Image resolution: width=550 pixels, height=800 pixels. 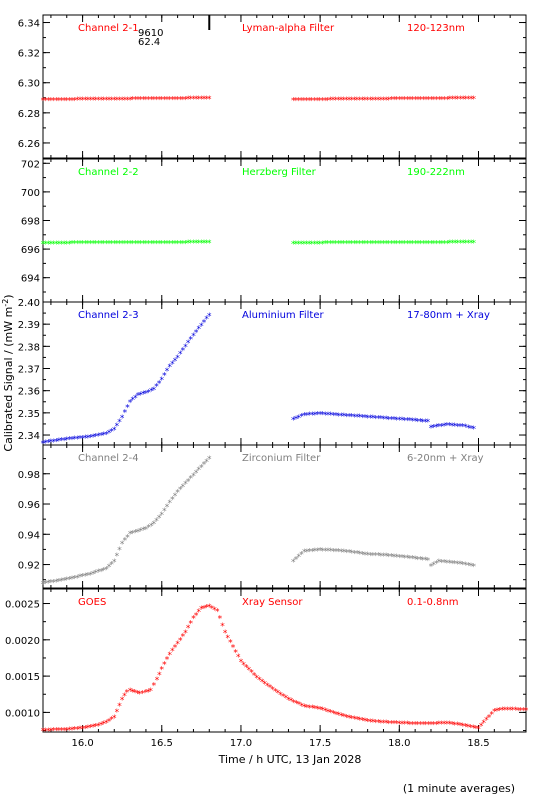 I want to click on y-axis-label-superscript: -2, so click(x=5, y=303).